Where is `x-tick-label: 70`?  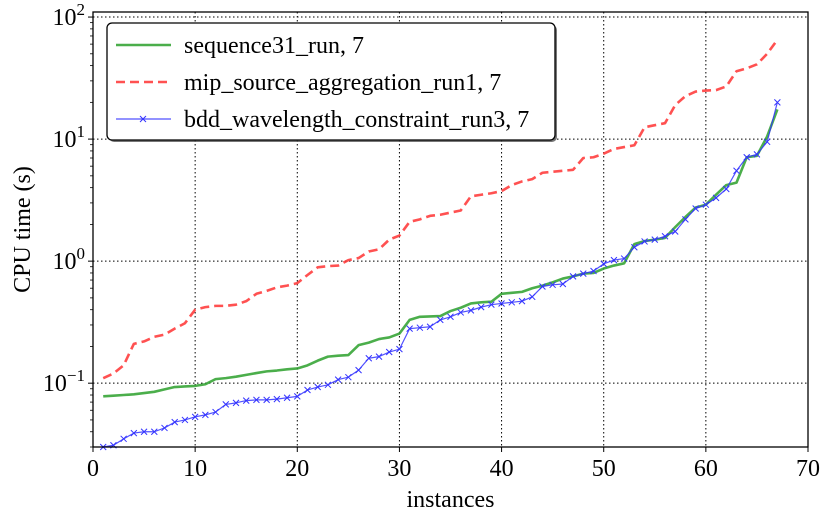 x-tick-label: 70 is located at coordinates (808, 469).